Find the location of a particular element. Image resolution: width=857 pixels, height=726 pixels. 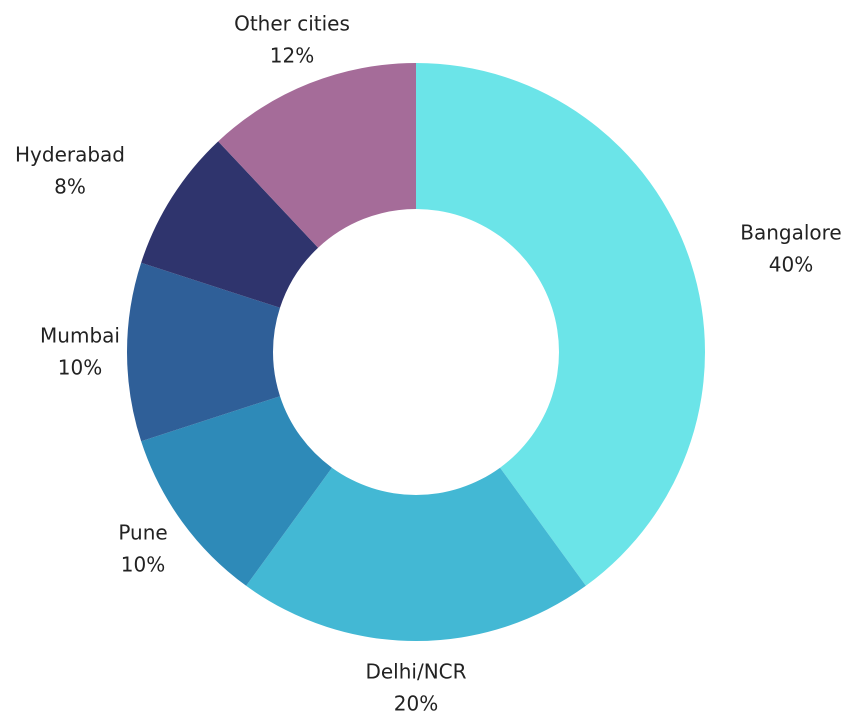

value-label: 8% is located at coordinates (70, 187).